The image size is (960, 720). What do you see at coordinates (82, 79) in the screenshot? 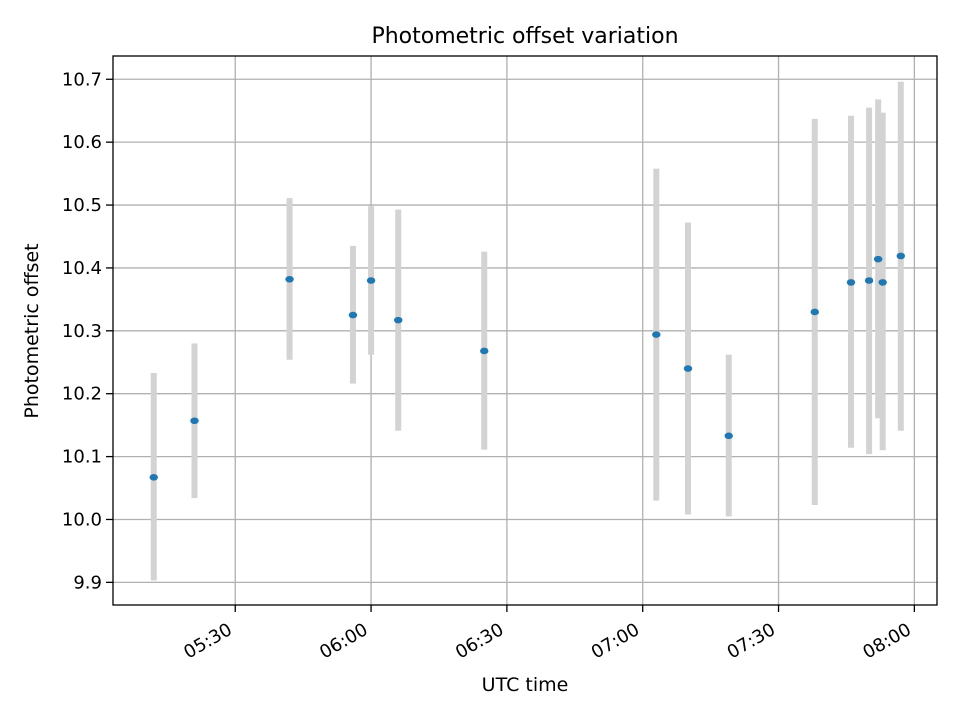
I see `y-tick-label: 10.7` at bounding box center [82, 79].